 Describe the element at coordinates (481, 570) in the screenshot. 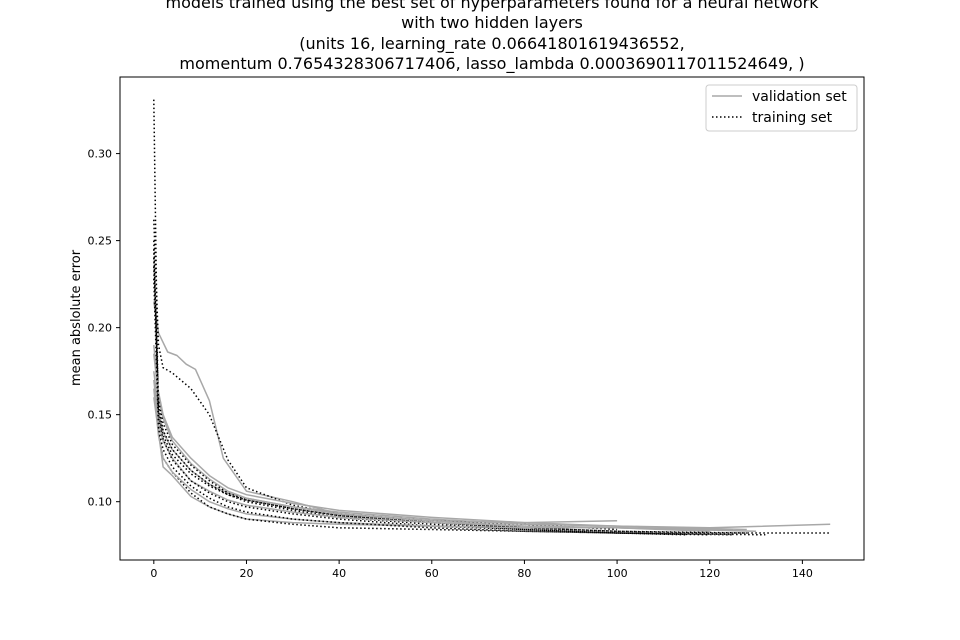

I see `x-axis: 0 20 40 60 80 100 120 140` at that location.